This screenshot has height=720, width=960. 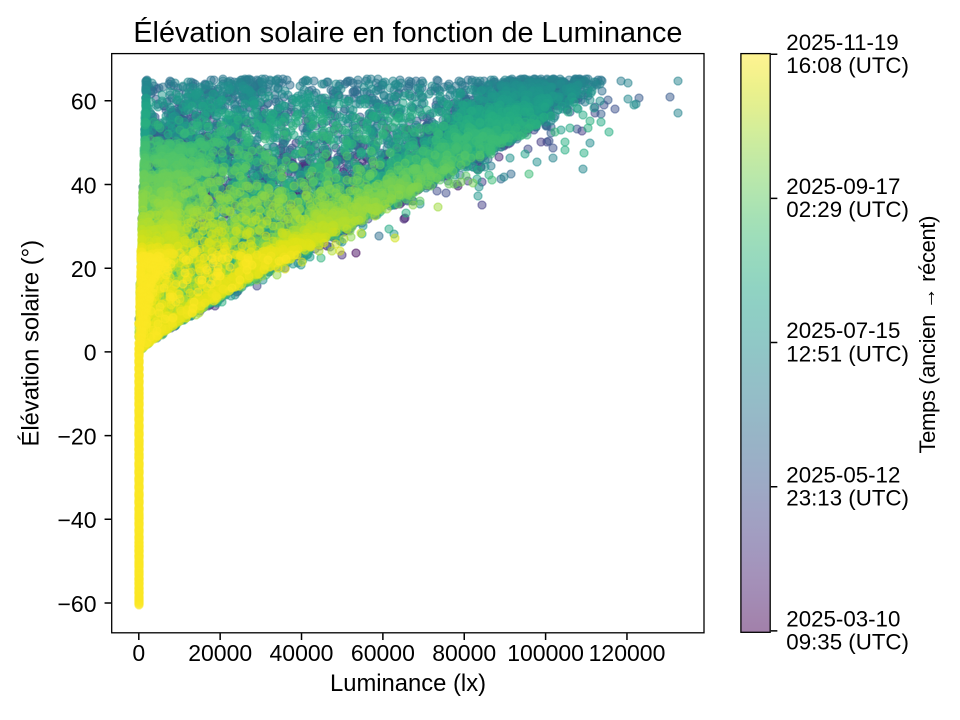 I want to click on svg-text: 2025-11-19, so click(x=842, y=42).